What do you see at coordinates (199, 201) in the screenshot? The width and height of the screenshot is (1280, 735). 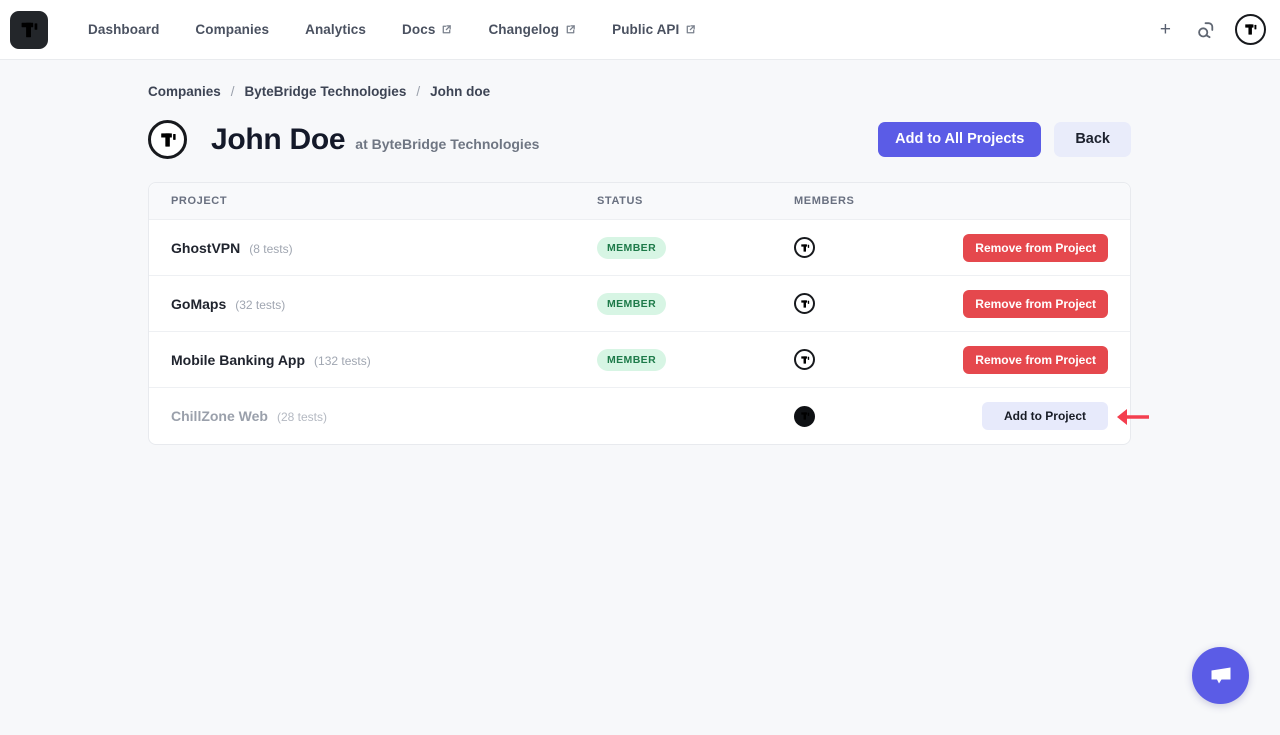 I see `column-project: PROJECT` at bounding box center [199, 201].